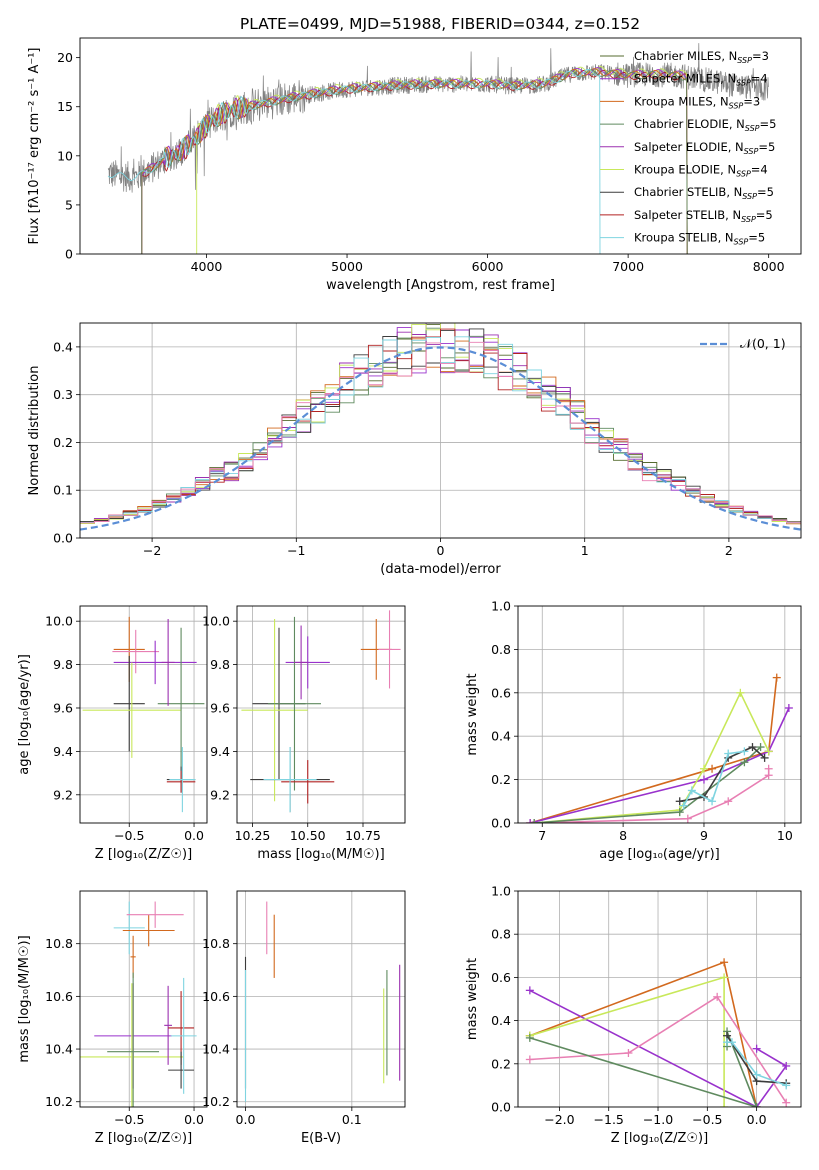  What do you see at coordinates (65, 106) in the screenshot?
I see `y-tick-label: 15` at bounding box center [65, 106].